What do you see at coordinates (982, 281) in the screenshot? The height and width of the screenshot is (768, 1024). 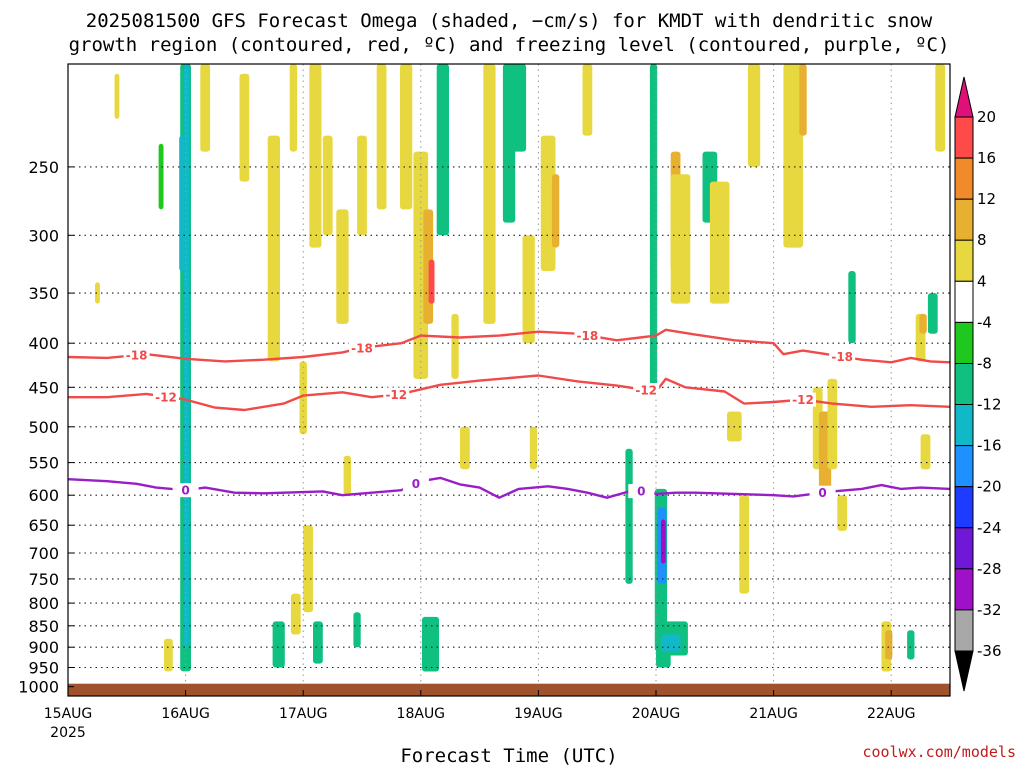 I see `colorbar-label: 4` at bounding box center [982, 281].